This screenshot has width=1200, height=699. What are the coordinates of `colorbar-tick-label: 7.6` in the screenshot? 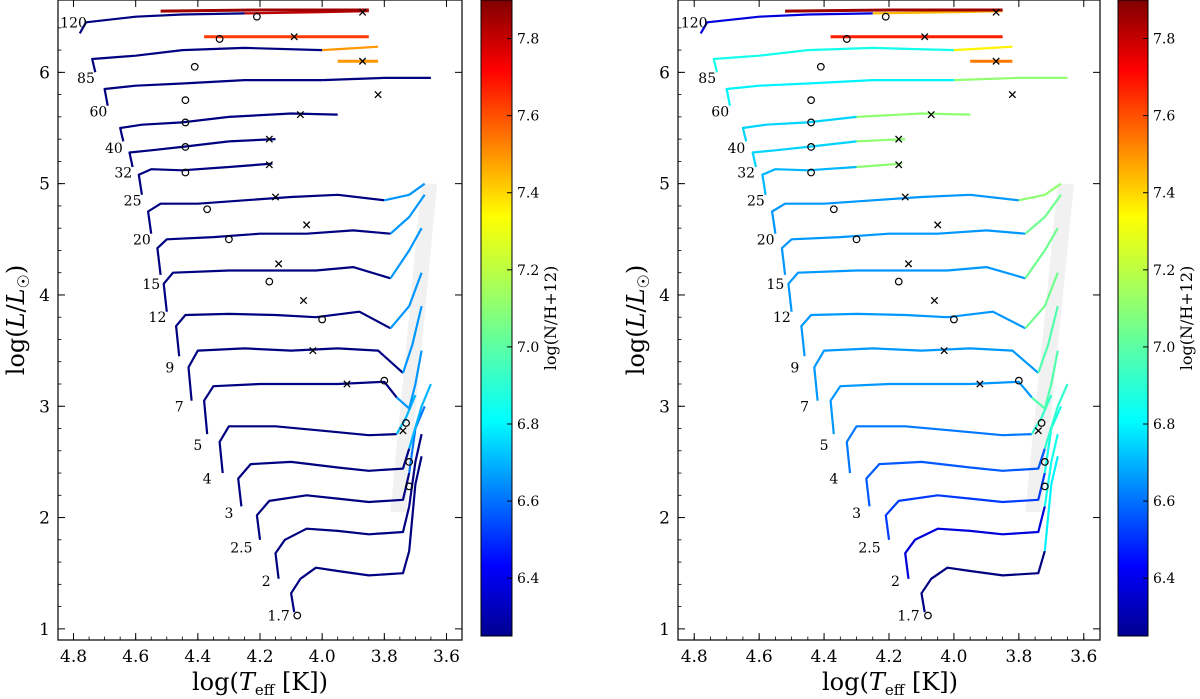 It's located at (528, 117).